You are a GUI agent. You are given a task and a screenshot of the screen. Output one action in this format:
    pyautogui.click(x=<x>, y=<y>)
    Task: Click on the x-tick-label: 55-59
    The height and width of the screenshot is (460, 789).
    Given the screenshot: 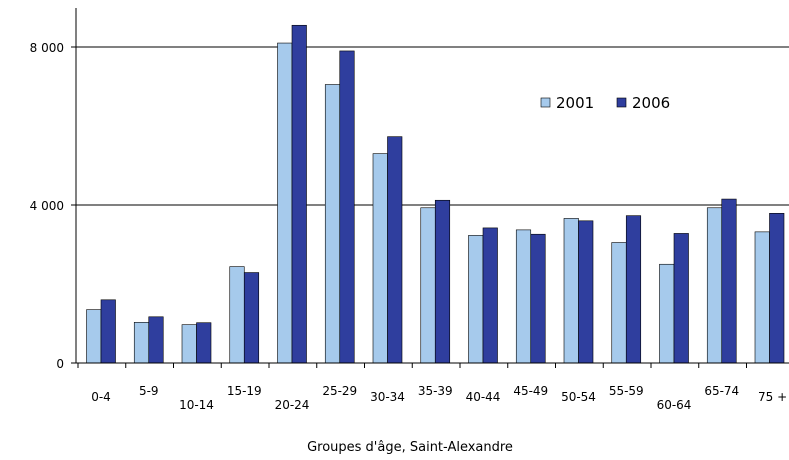 What is the action you would take?
    pyautogui.click(x=626, y=391)
    